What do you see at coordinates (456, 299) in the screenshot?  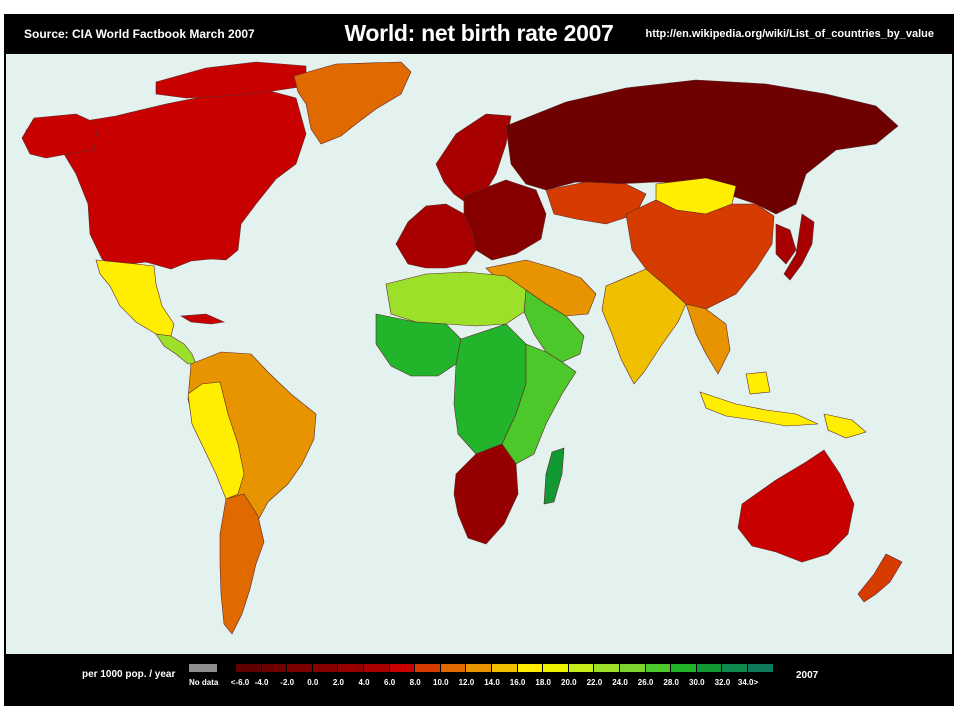 I see `region-north-africa` at bounding box center [456, 299].